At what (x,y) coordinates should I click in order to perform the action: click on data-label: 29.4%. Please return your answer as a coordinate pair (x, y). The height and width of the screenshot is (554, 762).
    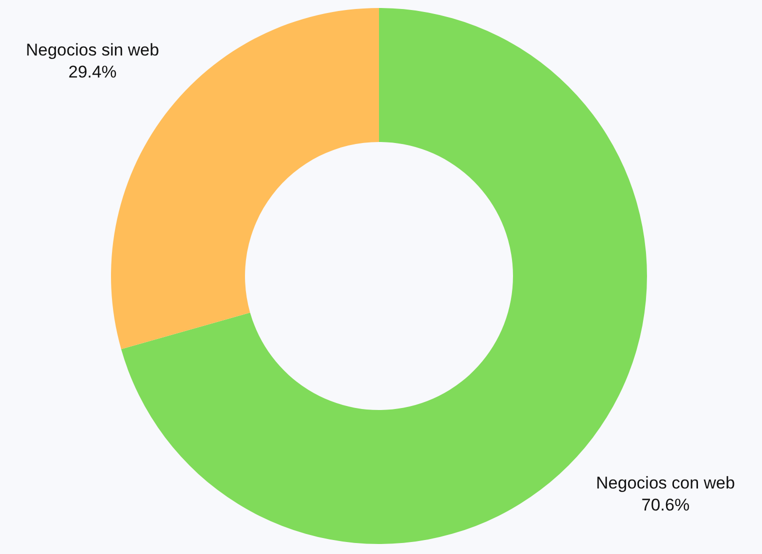
    Looking at the image, I should click on (92, 72).